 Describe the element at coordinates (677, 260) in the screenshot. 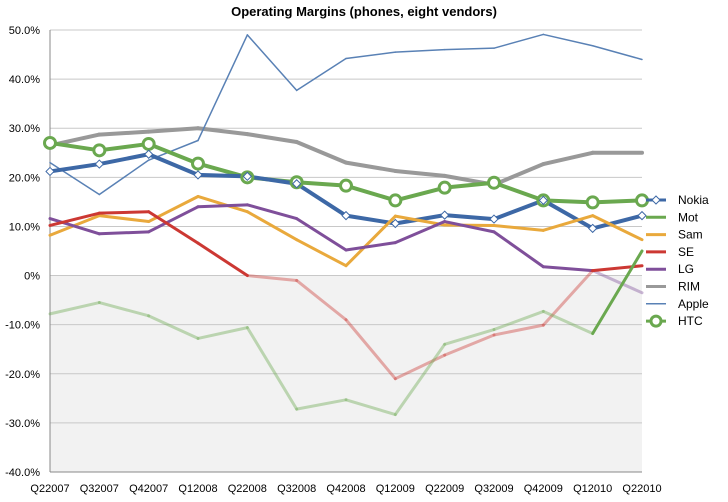

I see `legend: Nokia Mot Sam SE LG RIM Apple HTC` at that location.